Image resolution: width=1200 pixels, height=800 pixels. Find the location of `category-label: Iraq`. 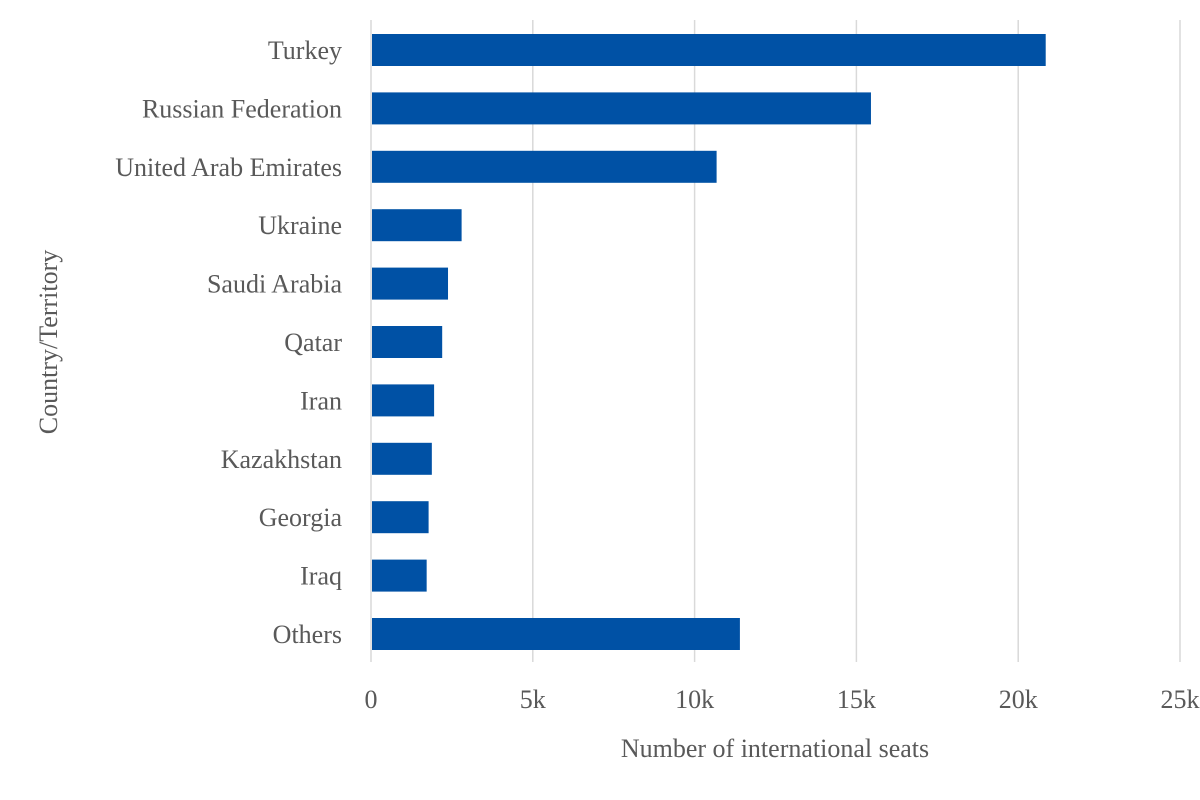

category-label: Iraq is located at coordinates (321, 576).